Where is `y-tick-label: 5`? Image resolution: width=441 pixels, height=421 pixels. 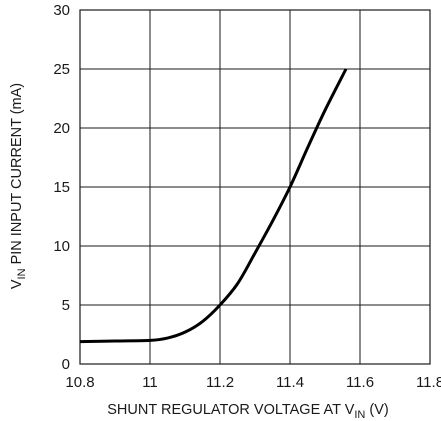 y-tick-label: 5 is located at coordinates (66, 305).